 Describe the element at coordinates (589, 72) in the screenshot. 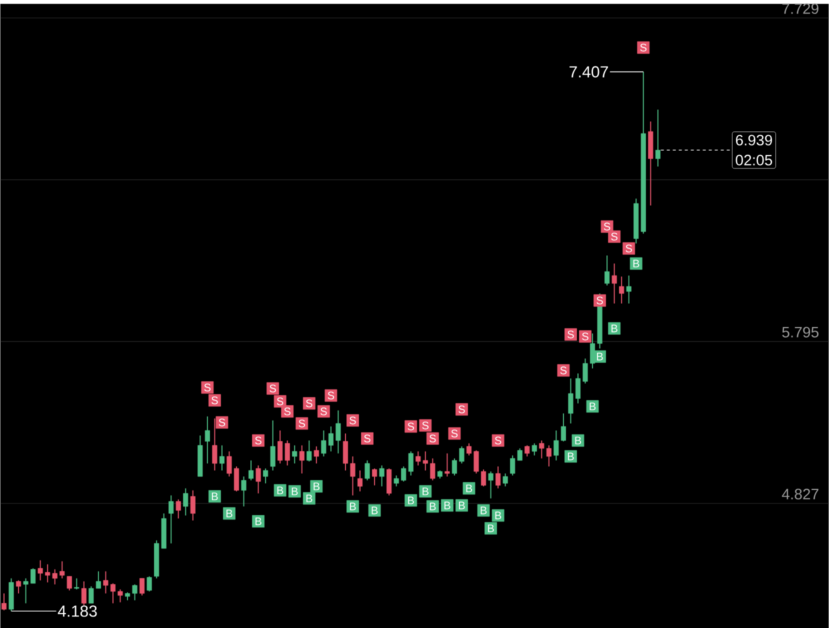

I see `annotation: 7.407` at that location.